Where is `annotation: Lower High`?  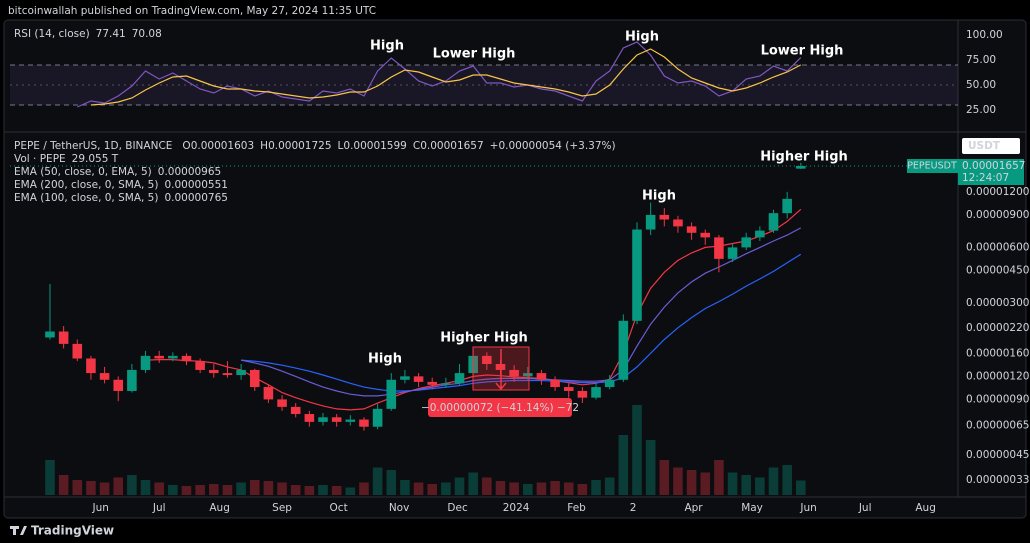
annotation: Lower High is located at coordinates (802, 51).